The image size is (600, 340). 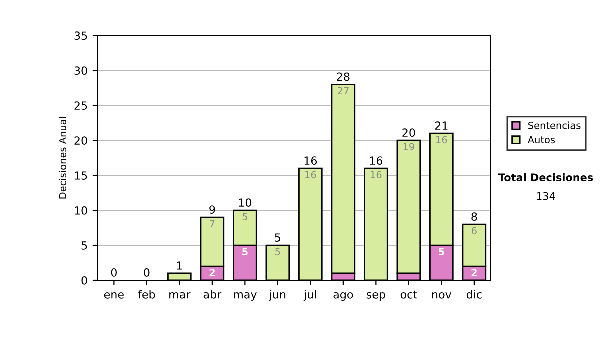 What do you see at coordinates (81, 176) in the screenshot?
I see `y-tick-label: 15` at bounding box center [81, 176].